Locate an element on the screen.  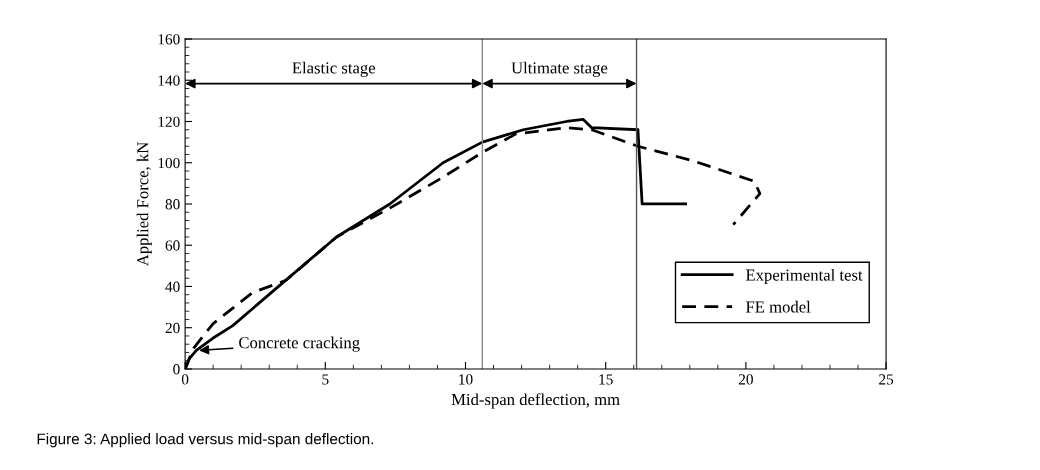
annotation: Elastic stage is located at coordinates (334, 69).